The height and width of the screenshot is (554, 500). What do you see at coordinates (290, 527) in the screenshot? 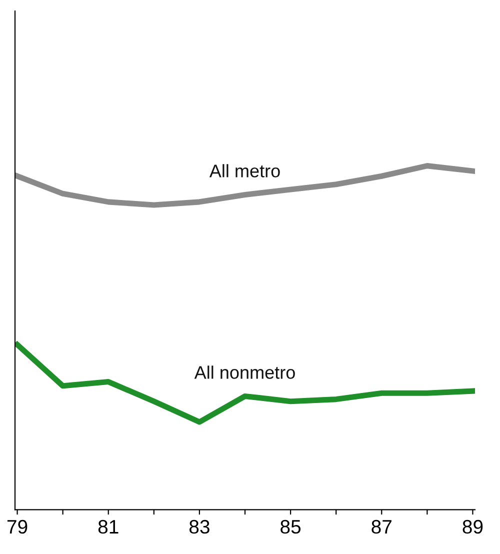
I see `x-tick-label: 85` at bounding box center [290, 527].